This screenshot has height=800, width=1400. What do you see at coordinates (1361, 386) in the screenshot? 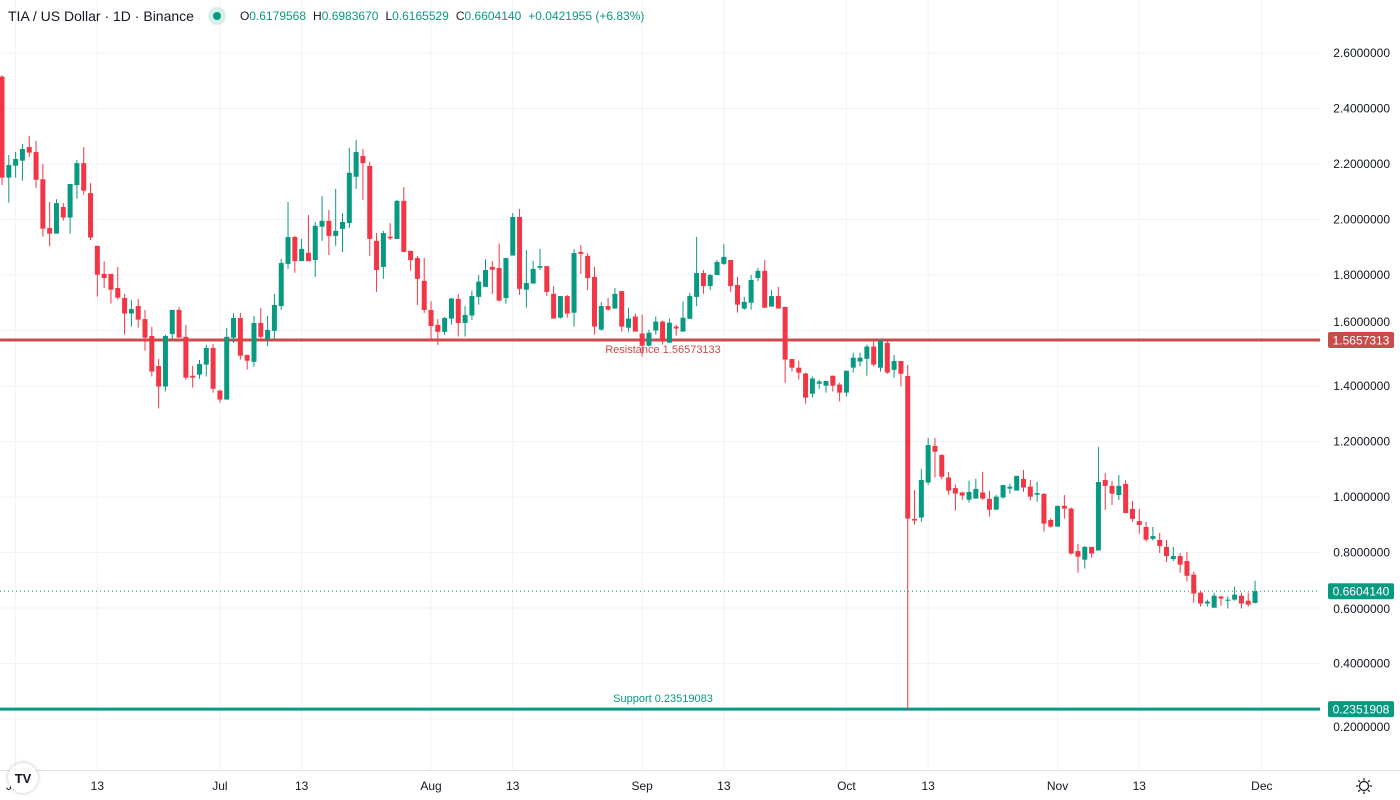
I see `y-tick-label: 1.4000000` at bounding box center [1361, 386].